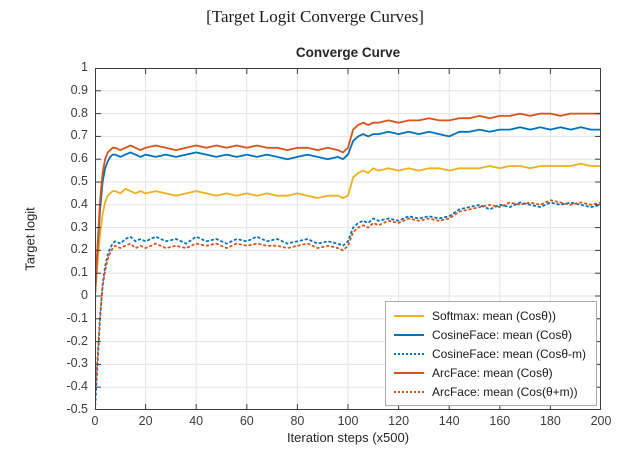  Describe the element at coordinates (77, 386) in the screenshot. I see `y-tick-label: -0.4` at that location.